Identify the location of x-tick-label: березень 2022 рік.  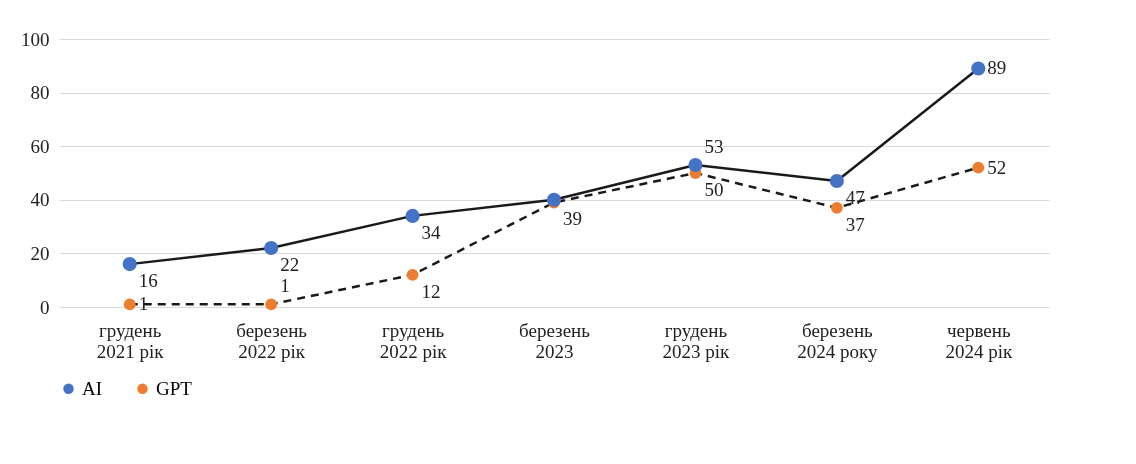
(272, 340).